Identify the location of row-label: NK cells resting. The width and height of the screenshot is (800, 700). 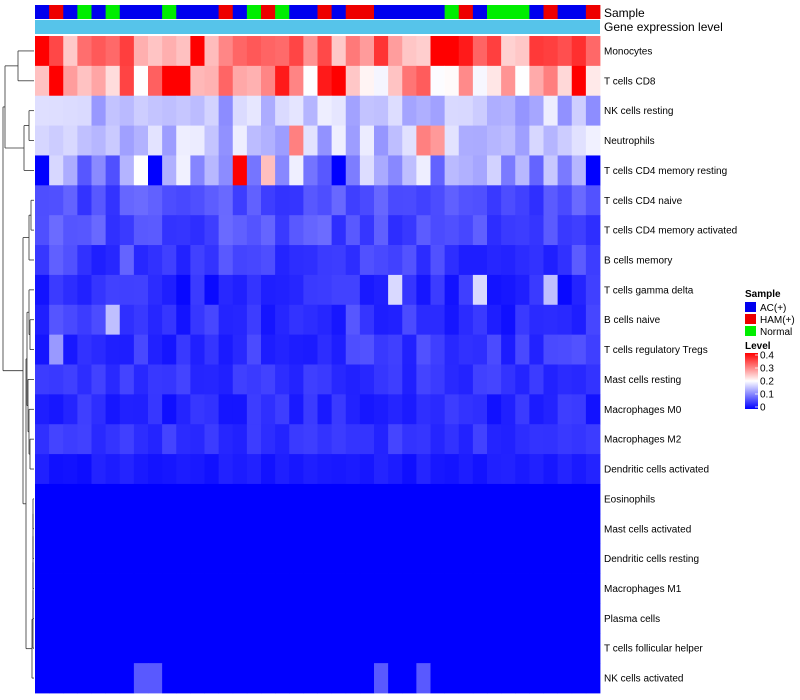
(638, 111).